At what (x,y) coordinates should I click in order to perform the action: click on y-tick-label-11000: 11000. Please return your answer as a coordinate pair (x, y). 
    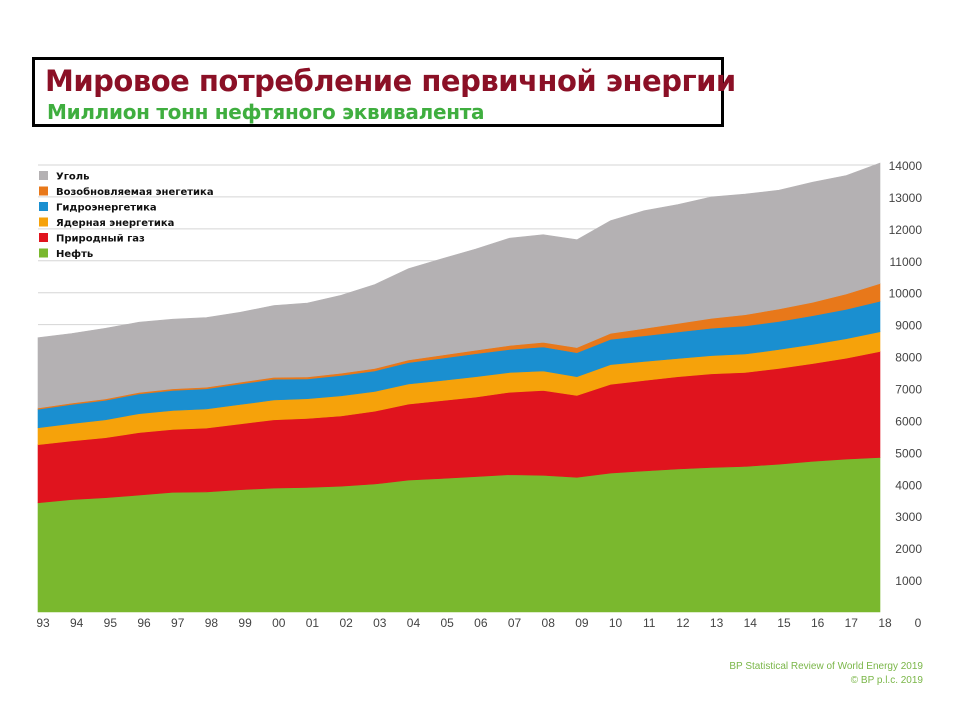
    Looking at the image, I should click on (906, 262).